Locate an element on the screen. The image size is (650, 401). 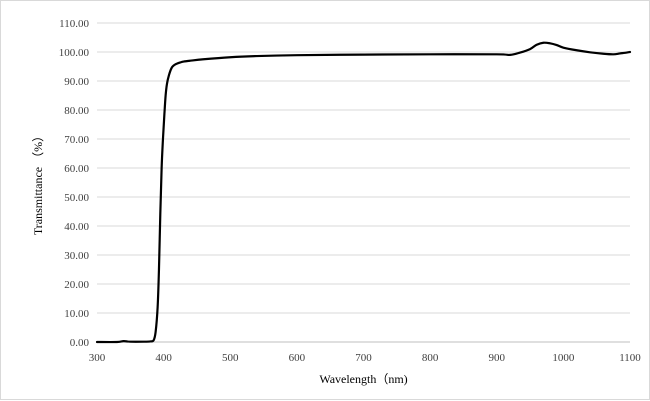
y-tick-label: 60.00 is located at coordinates (76, 169).